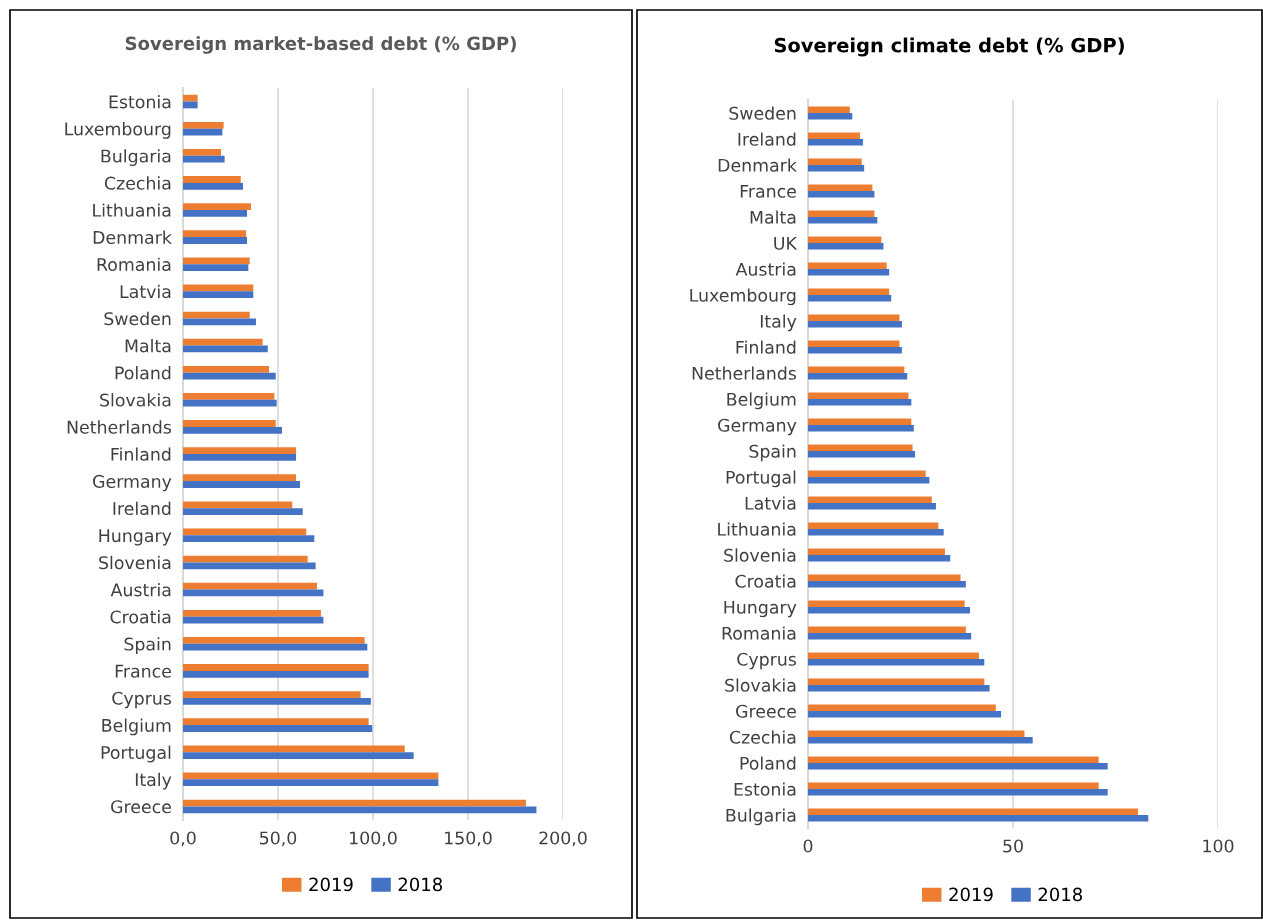  Describe the element at coordinates (147, 645) in the screenshot. I see `y-tick-label: Spain` at that location.